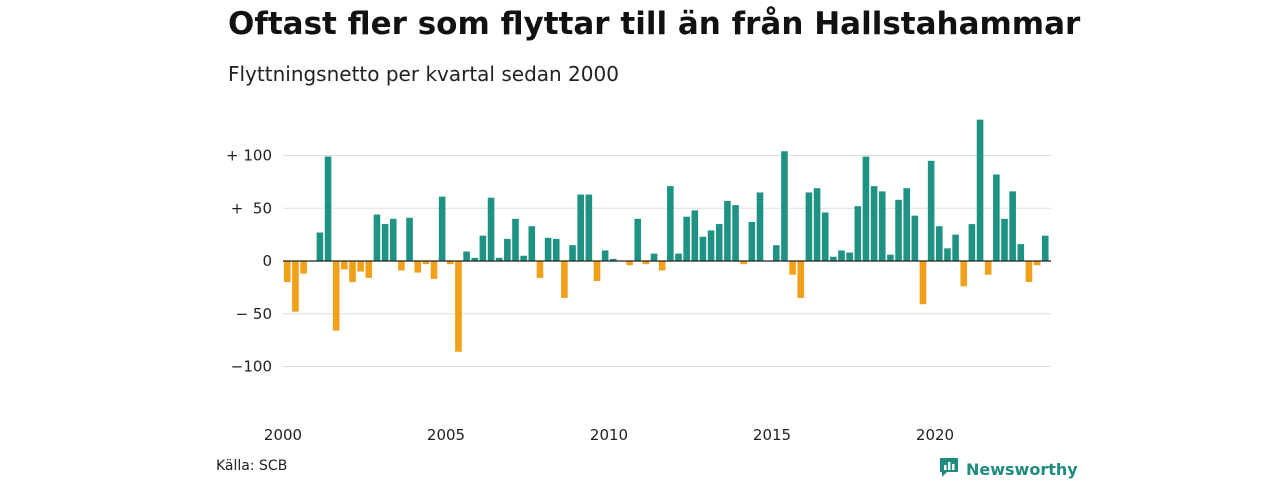  What do you see at coordinates (446, 435) in the screenshot?
I see `x-tick-label: 2005` at bounding box center [446, 435].